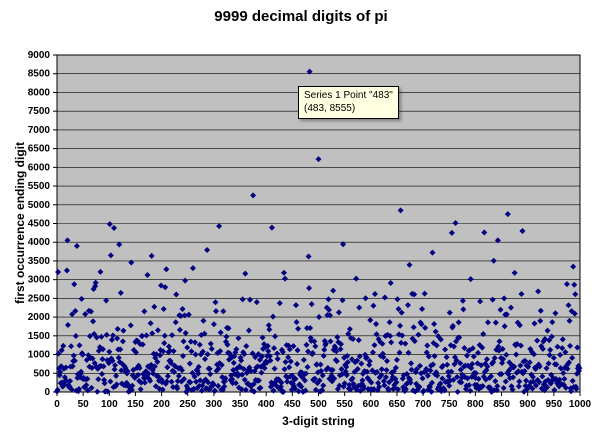  I want to click on svg-text: 100, so click(109, 404).